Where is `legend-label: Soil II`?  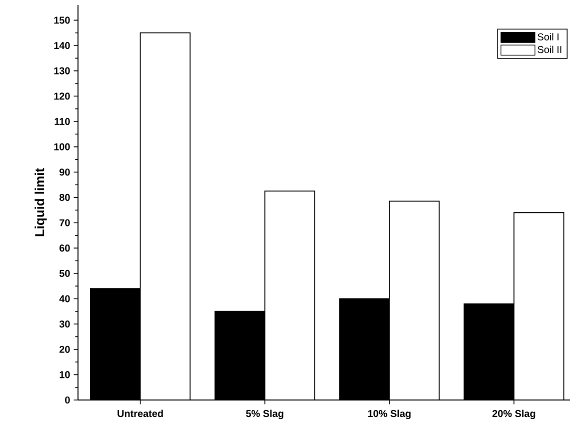
legend-label: Soil II is located at coordinates (550, 50).